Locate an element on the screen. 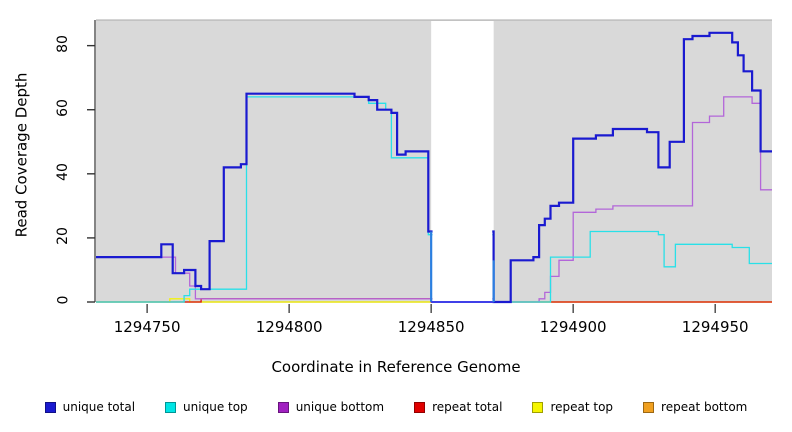  legend-item-unique-top: unique top is located at coordinates (206, 407).